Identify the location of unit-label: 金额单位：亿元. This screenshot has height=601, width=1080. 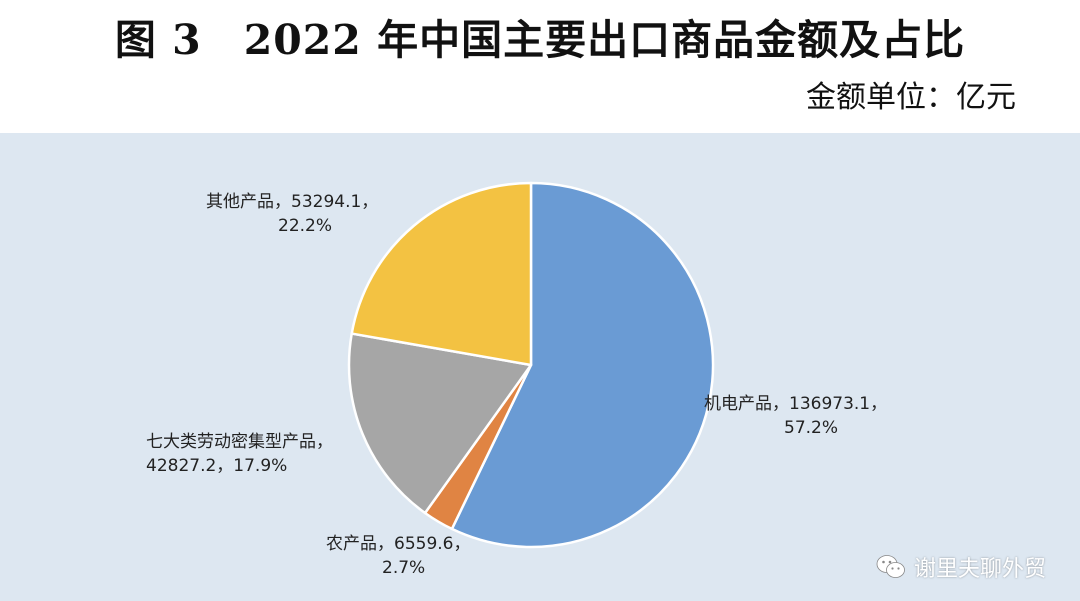
(911, 97).